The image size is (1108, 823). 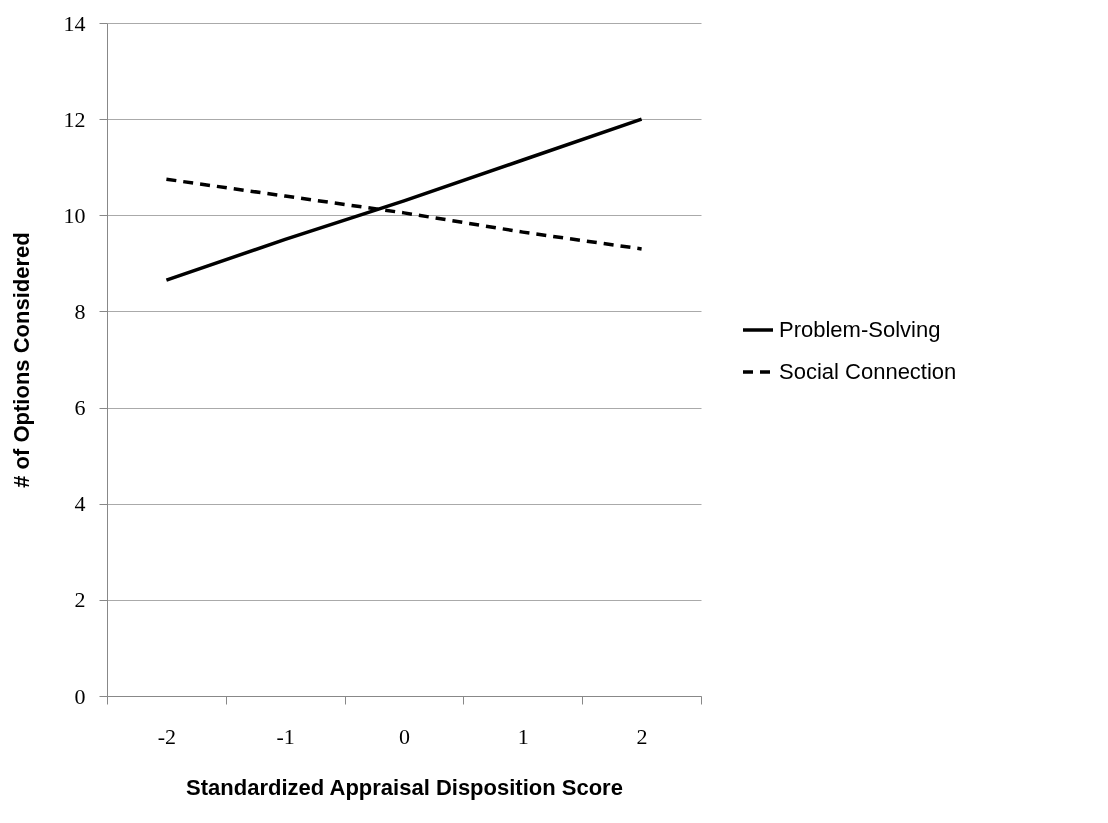 What do you see at coordinates (404, 199) in the screenshot?
I see `line-series` at bounding box center [404, 199].